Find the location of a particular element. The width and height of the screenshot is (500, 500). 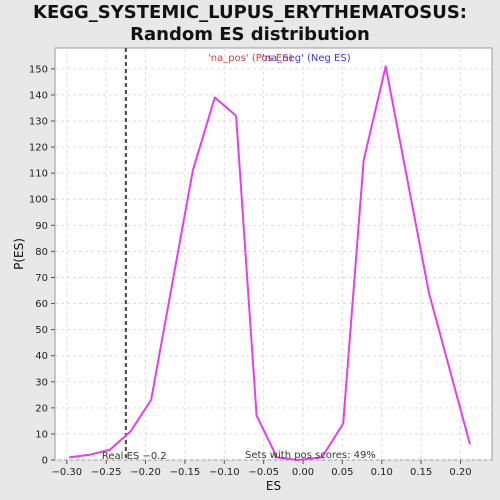

y-tick-label: 50 is located at coordinates (41, 330).